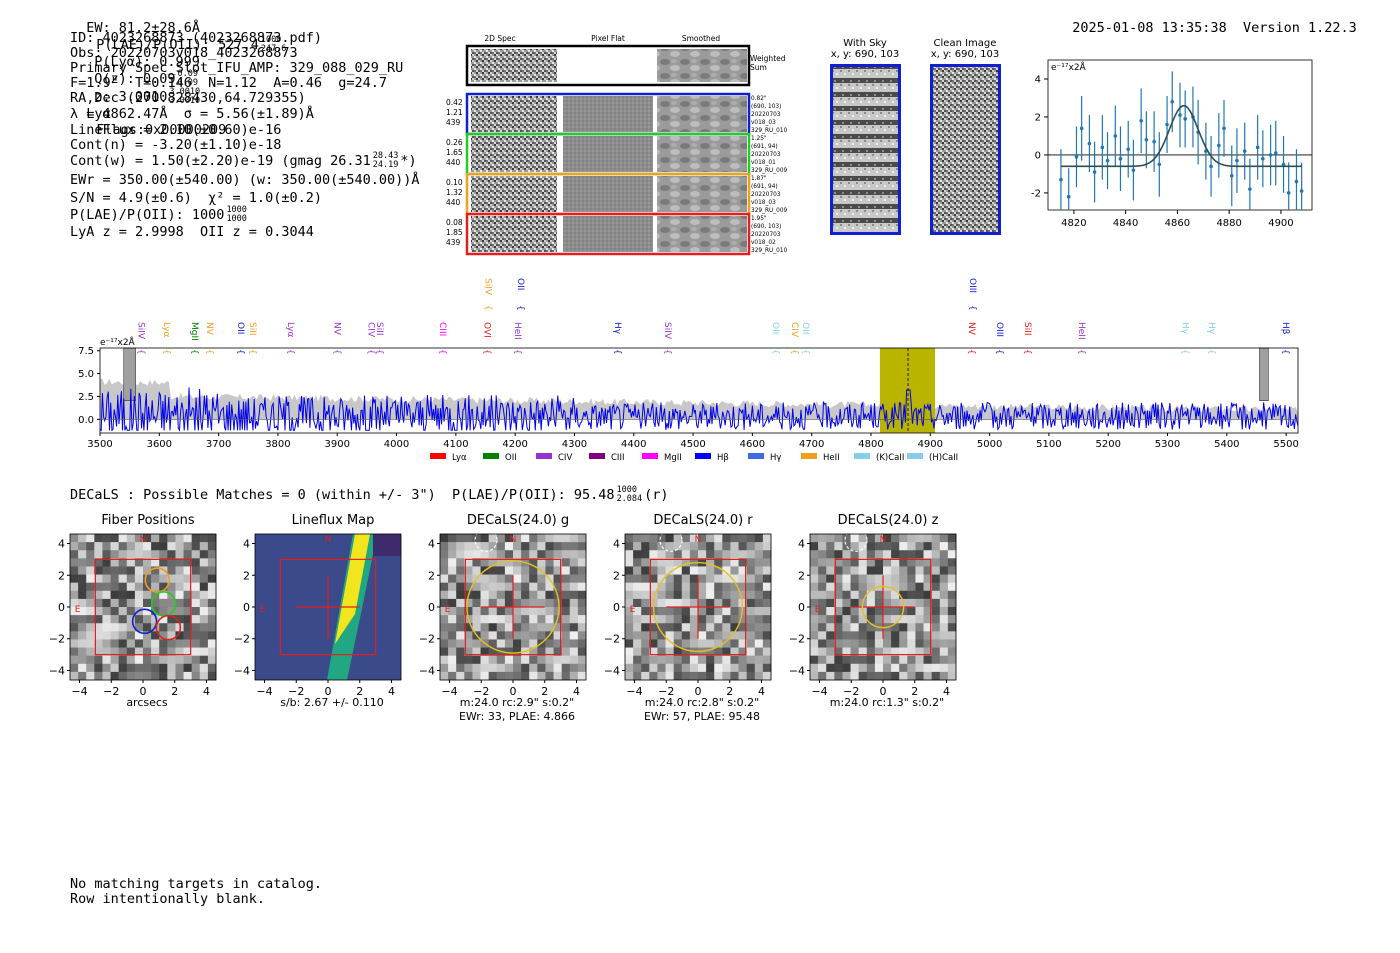 This screenshot has height=953, width=1400. Describe the element at coordinates (883, 607) in the screenshot. I see `aperture-circle` at that location.